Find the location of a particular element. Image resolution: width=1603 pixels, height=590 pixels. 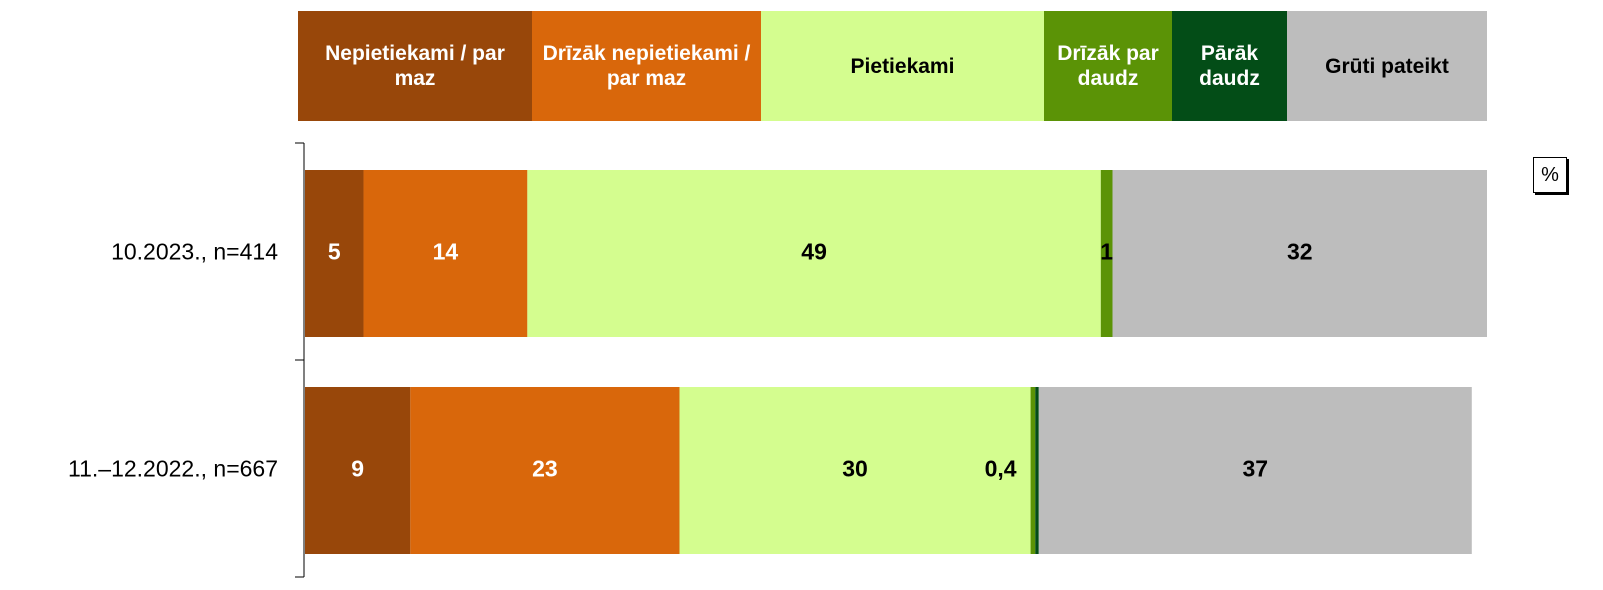

legend-entry: Pietiekami is located at coordinates (902, 66).